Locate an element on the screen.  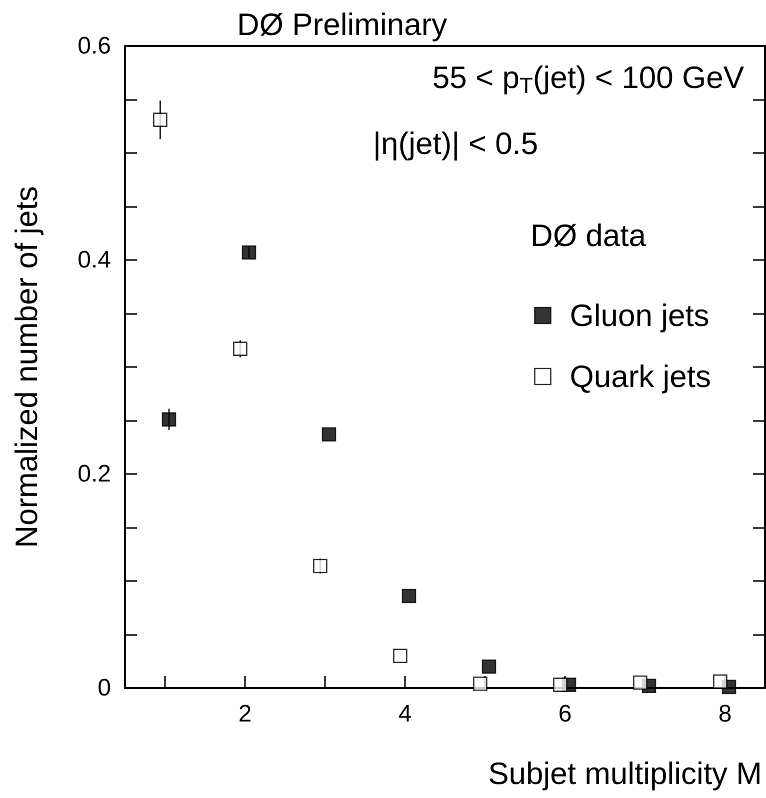
y-tick-label: 0 is located at coordinates (104, 688).